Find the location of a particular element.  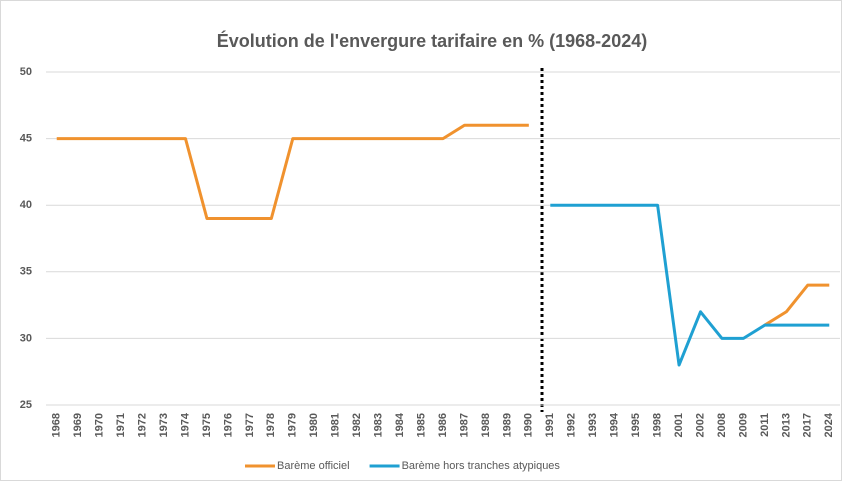

x-tick-label: 1968 is located at coordinates (57, 425).